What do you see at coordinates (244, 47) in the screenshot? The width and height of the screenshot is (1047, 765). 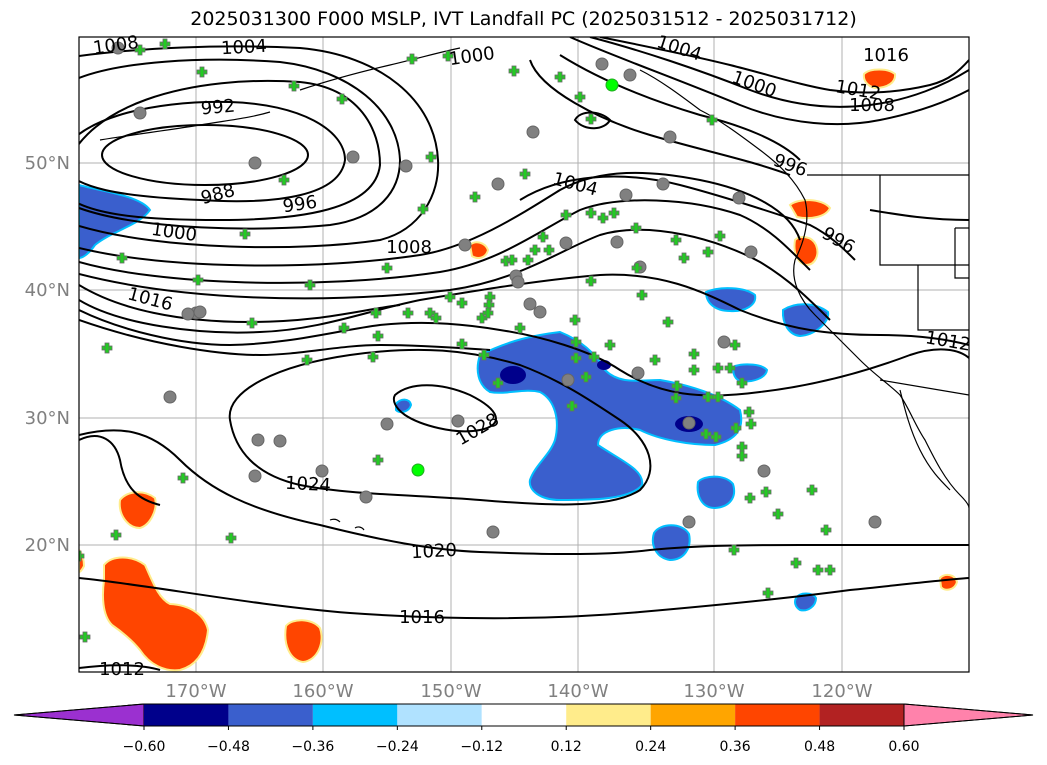 I see `contour-label: 1004` at bounding box center [244, 47].